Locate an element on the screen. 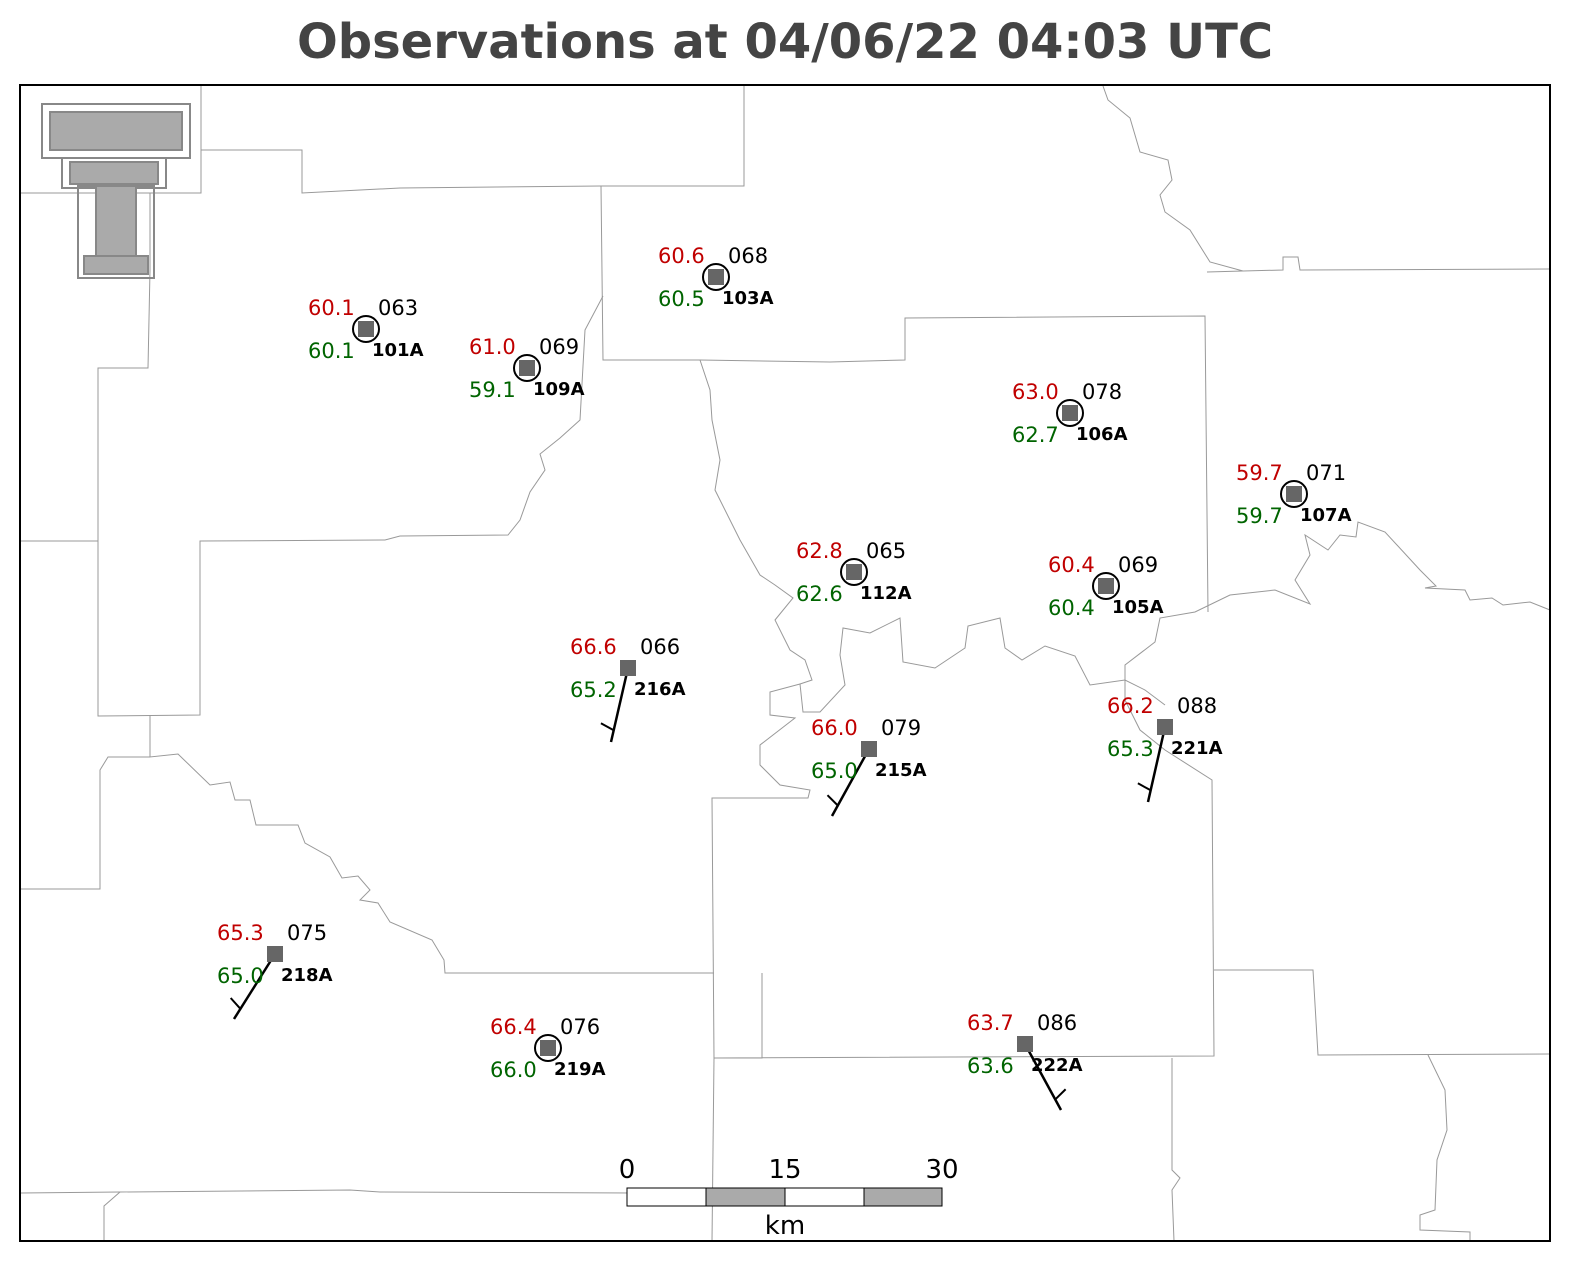  station-id: 107A is located at coordinates (1326, 515).